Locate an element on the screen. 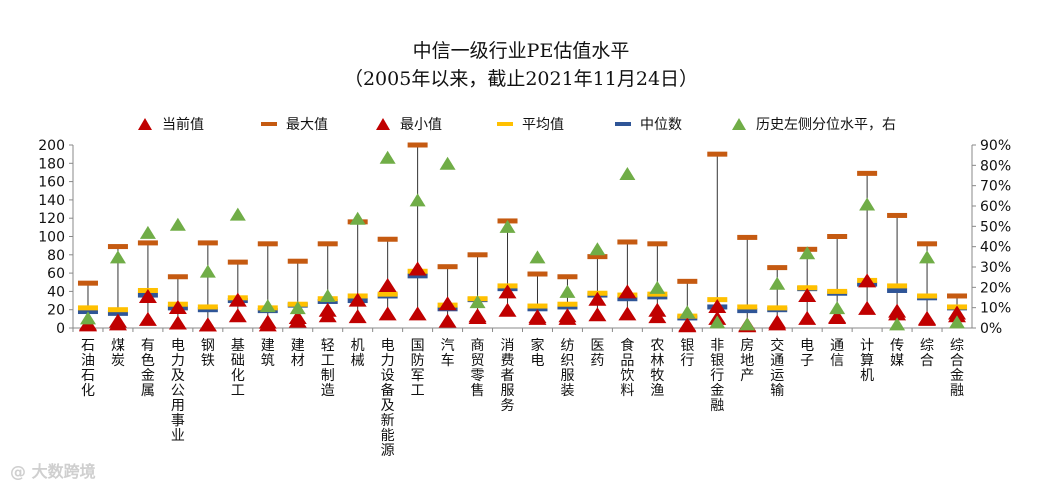  x-tick-label: 医药 is located at coordinates (597, 353).